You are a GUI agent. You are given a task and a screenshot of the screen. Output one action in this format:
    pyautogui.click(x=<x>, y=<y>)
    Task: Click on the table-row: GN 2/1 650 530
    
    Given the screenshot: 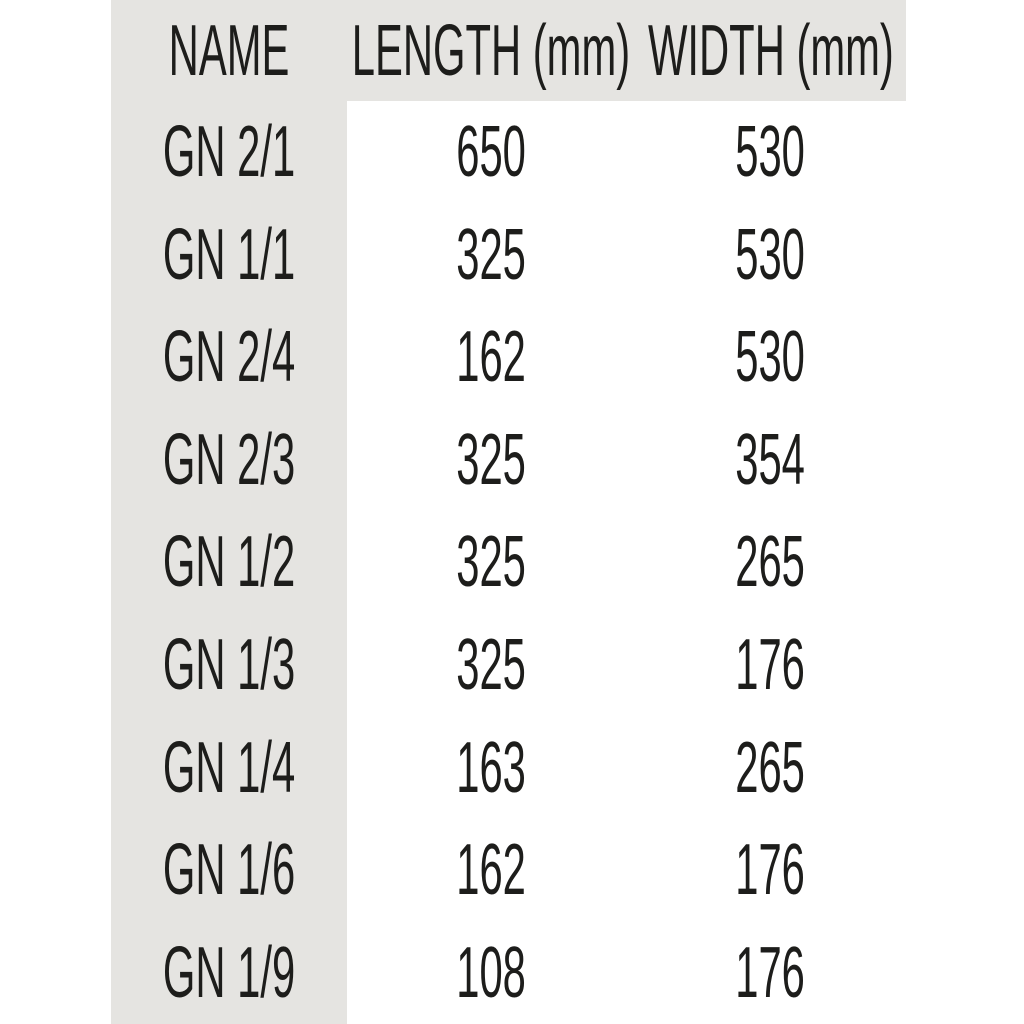 What is the action you would take?
    pyautogui.click(x=508, y=152)
    